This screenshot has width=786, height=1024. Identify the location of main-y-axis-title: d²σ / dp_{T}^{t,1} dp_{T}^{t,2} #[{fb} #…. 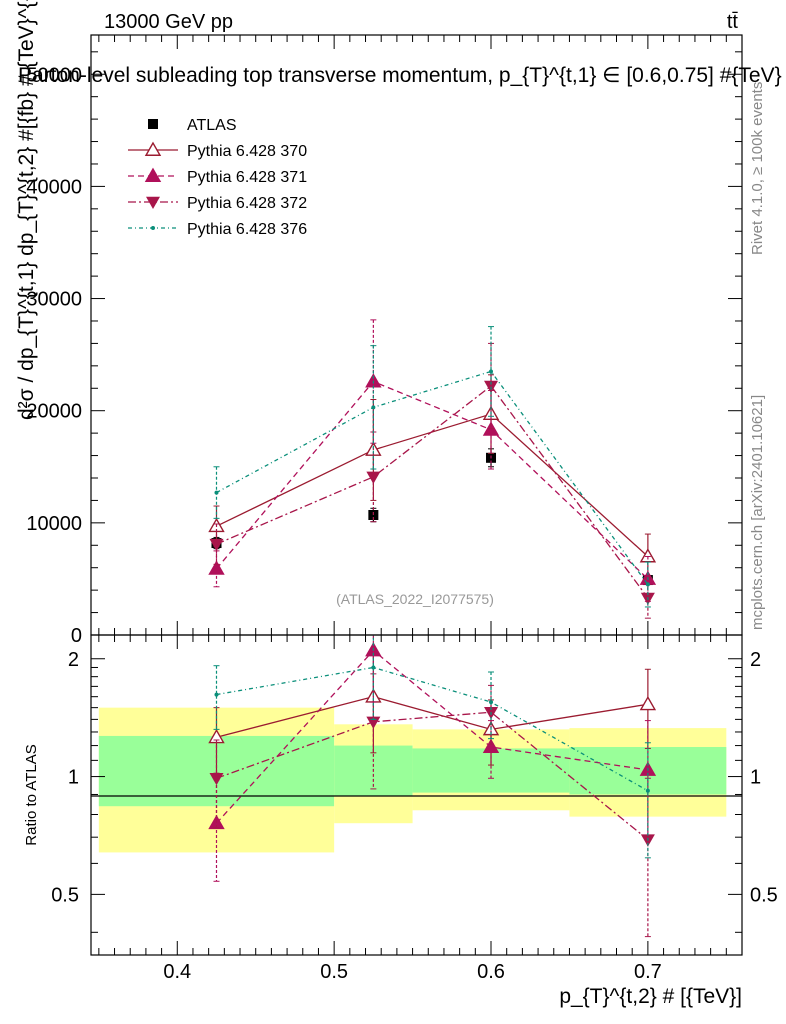
(26, 210).